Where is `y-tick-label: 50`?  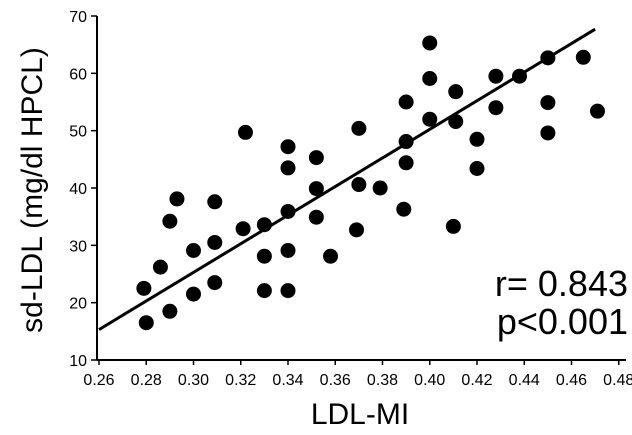
y-tick-label: 50 is located at coordinates (78, 132).